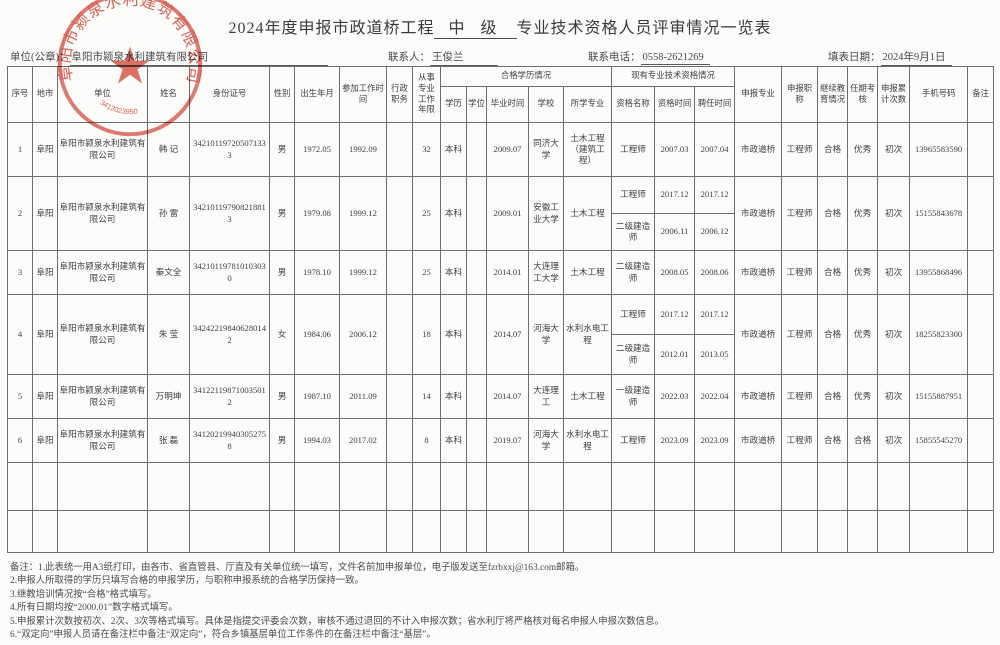 The height and width of the screenshot is (645, 1000). I want to click on cell-birth: 1987.10, so click(317, 396).